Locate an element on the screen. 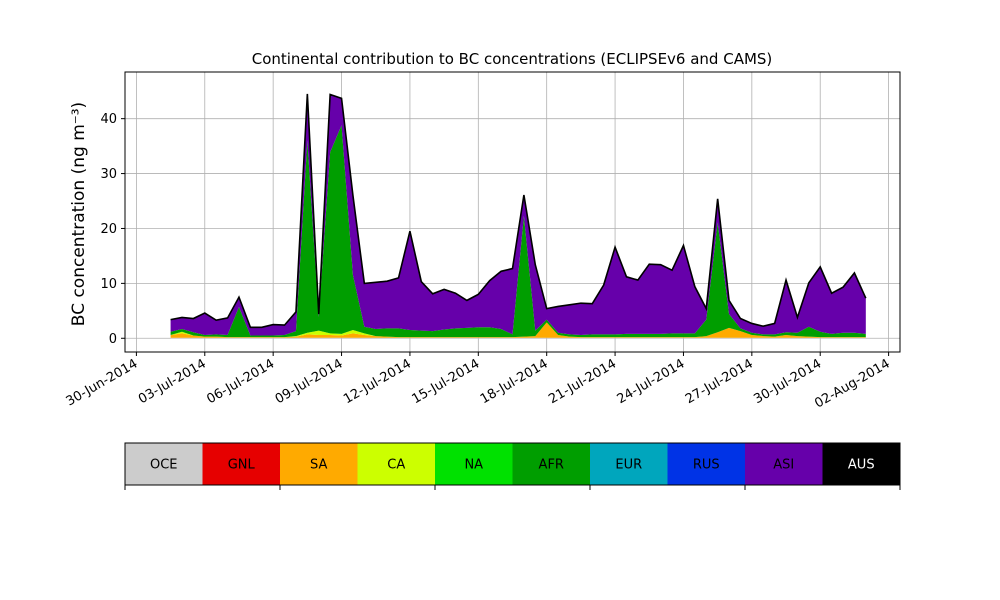 This screenshot has height=600, width=1000. legend-colorbar: OCE GNL SA CA NA AFR EUR RUS ASI AUS is located at coordinates (512, 466).